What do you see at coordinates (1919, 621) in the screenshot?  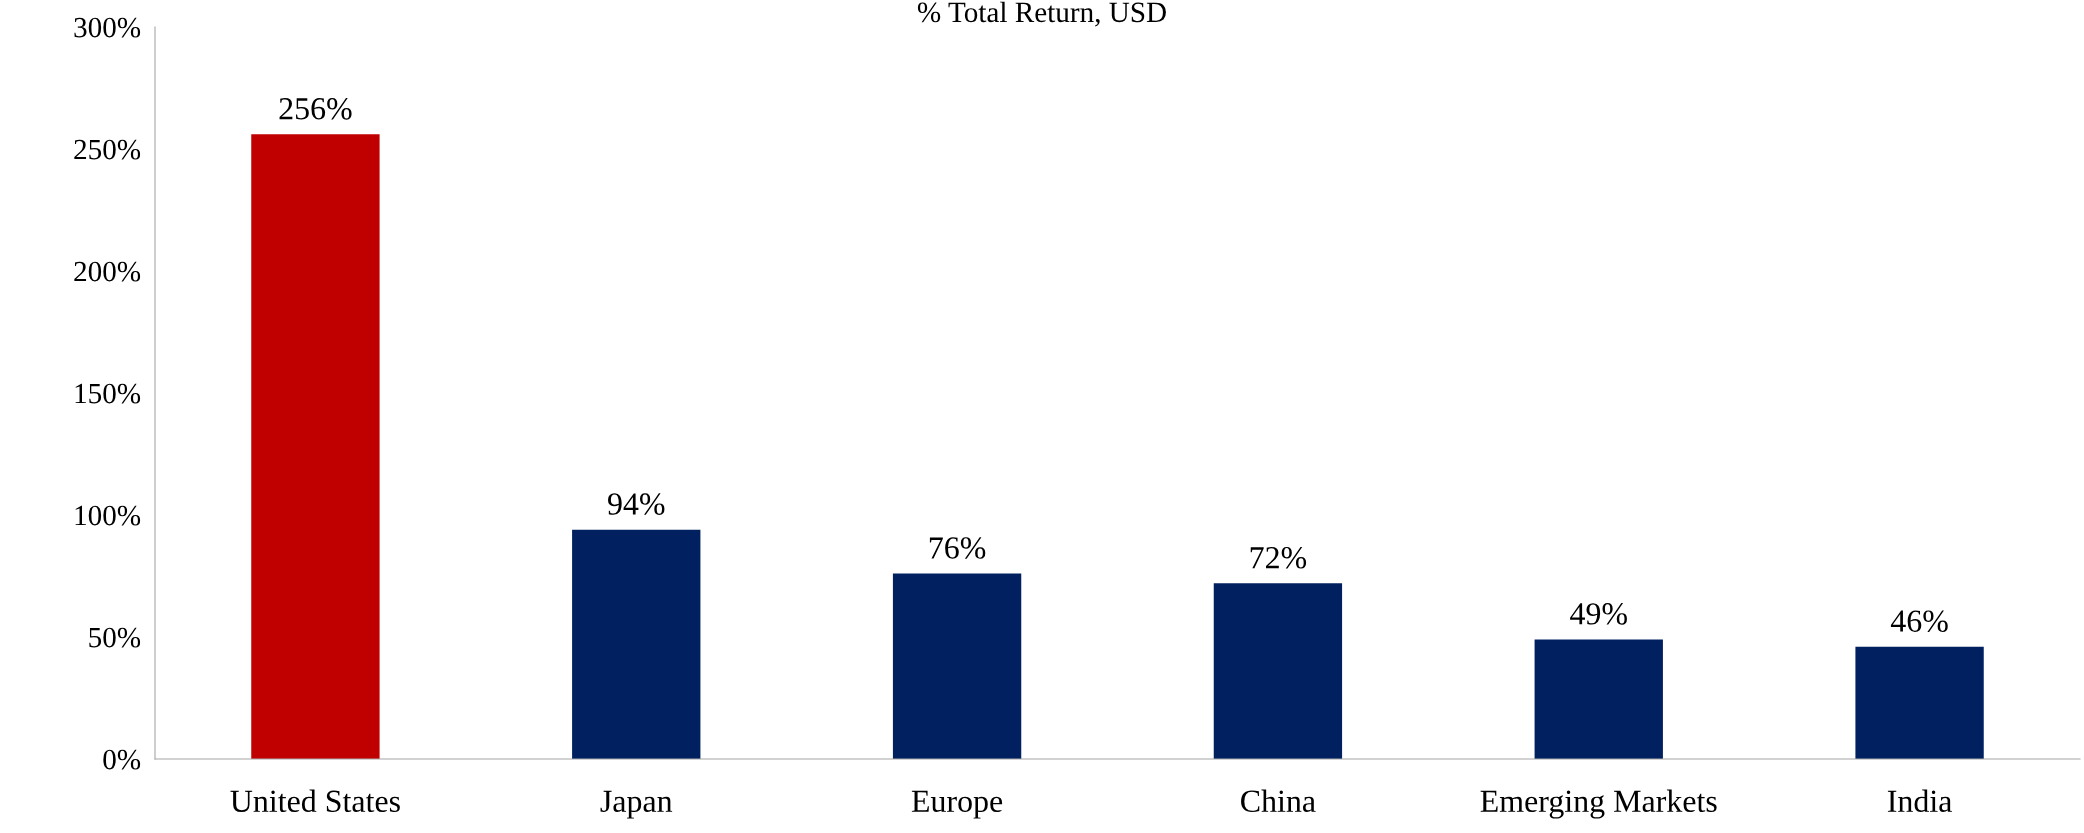 I see `data-label: 46%` at bounding box center [1919, 621].